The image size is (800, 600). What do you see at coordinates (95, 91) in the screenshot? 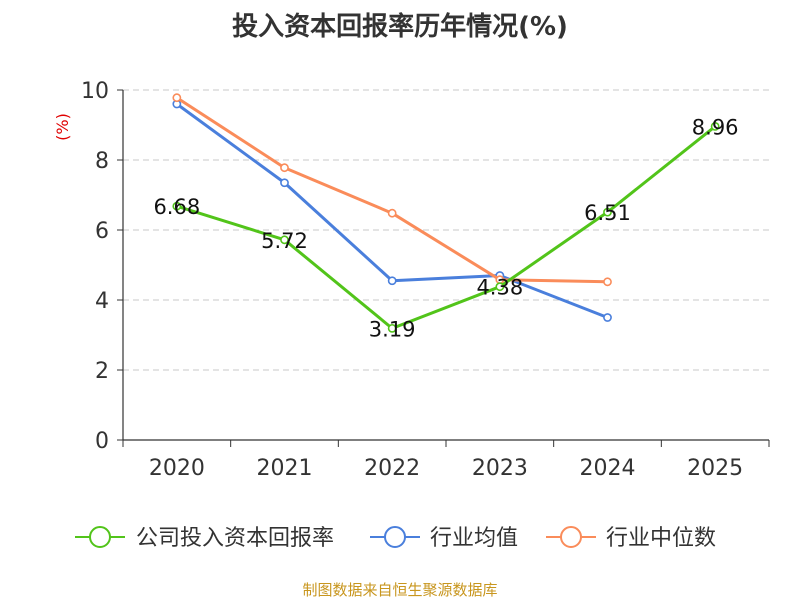
I see `y-tick-label: 10` at bounding box center [95, 91].